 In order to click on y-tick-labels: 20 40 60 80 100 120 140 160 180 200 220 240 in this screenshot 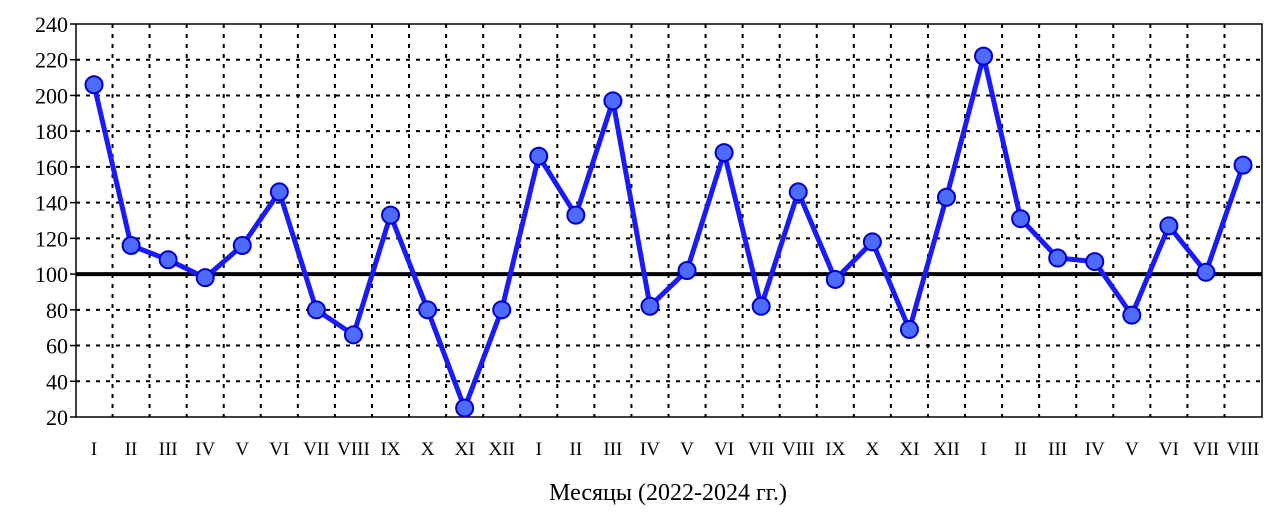, I will do `click(55, 221)`.